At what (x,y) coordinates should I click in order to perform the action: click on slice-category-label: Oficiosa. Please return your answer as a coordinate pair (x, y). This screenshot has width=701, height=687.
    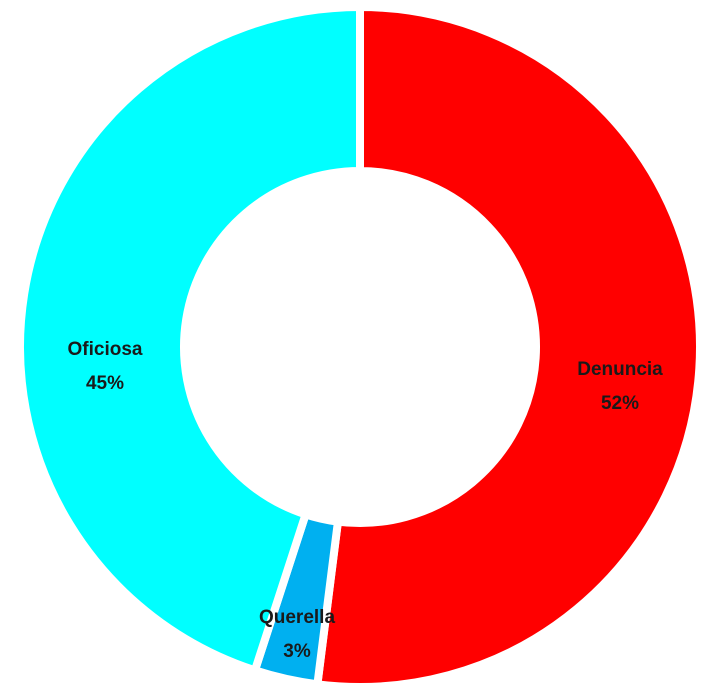
    Looking at the image, I should click on (105, 349).